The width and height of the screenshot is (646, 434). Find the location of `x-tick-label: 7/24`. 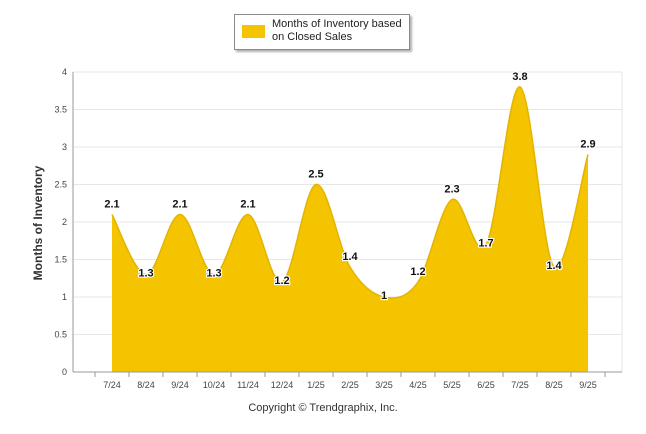

x-tick-label: 7/24 is located at coordinates (112, 385).